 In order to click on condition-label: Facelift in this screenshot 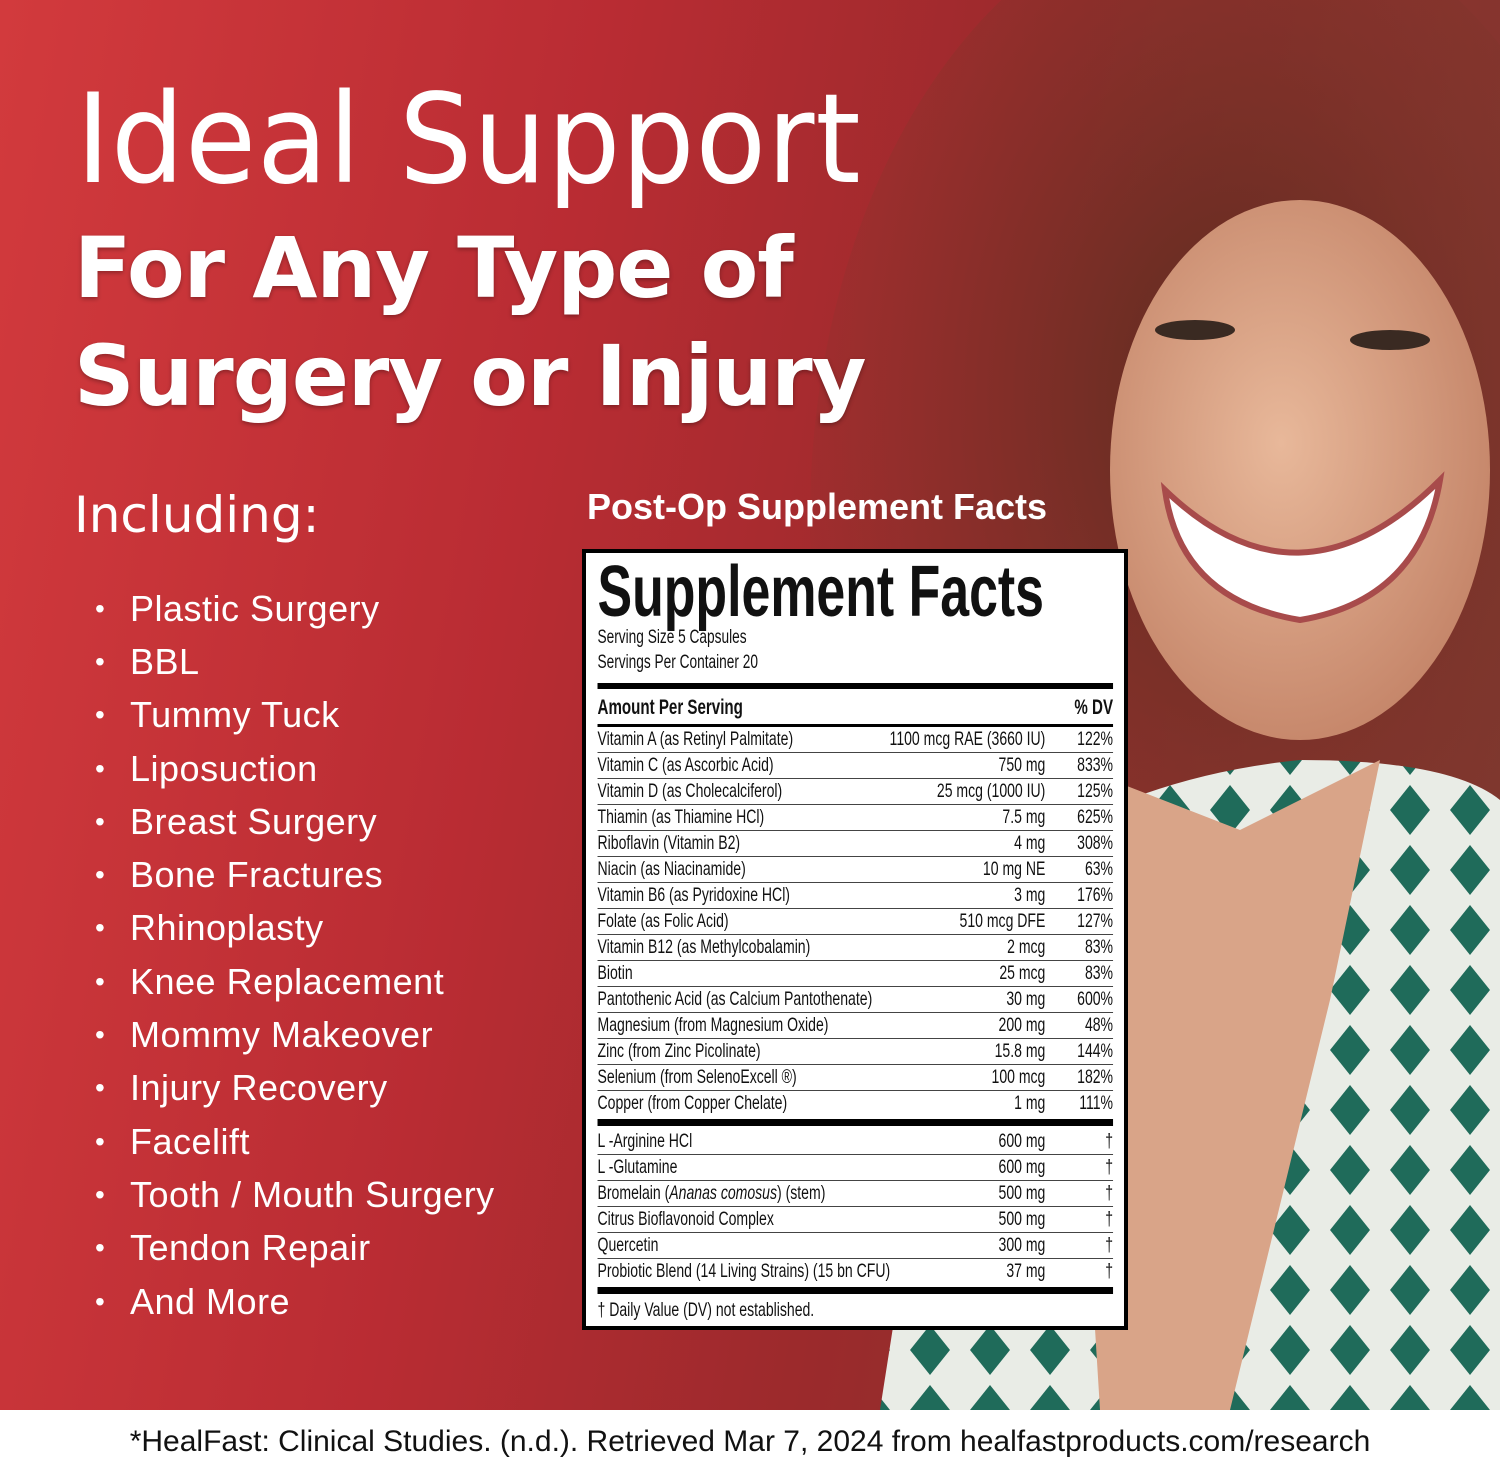, I will do `click(190, 1141)`.